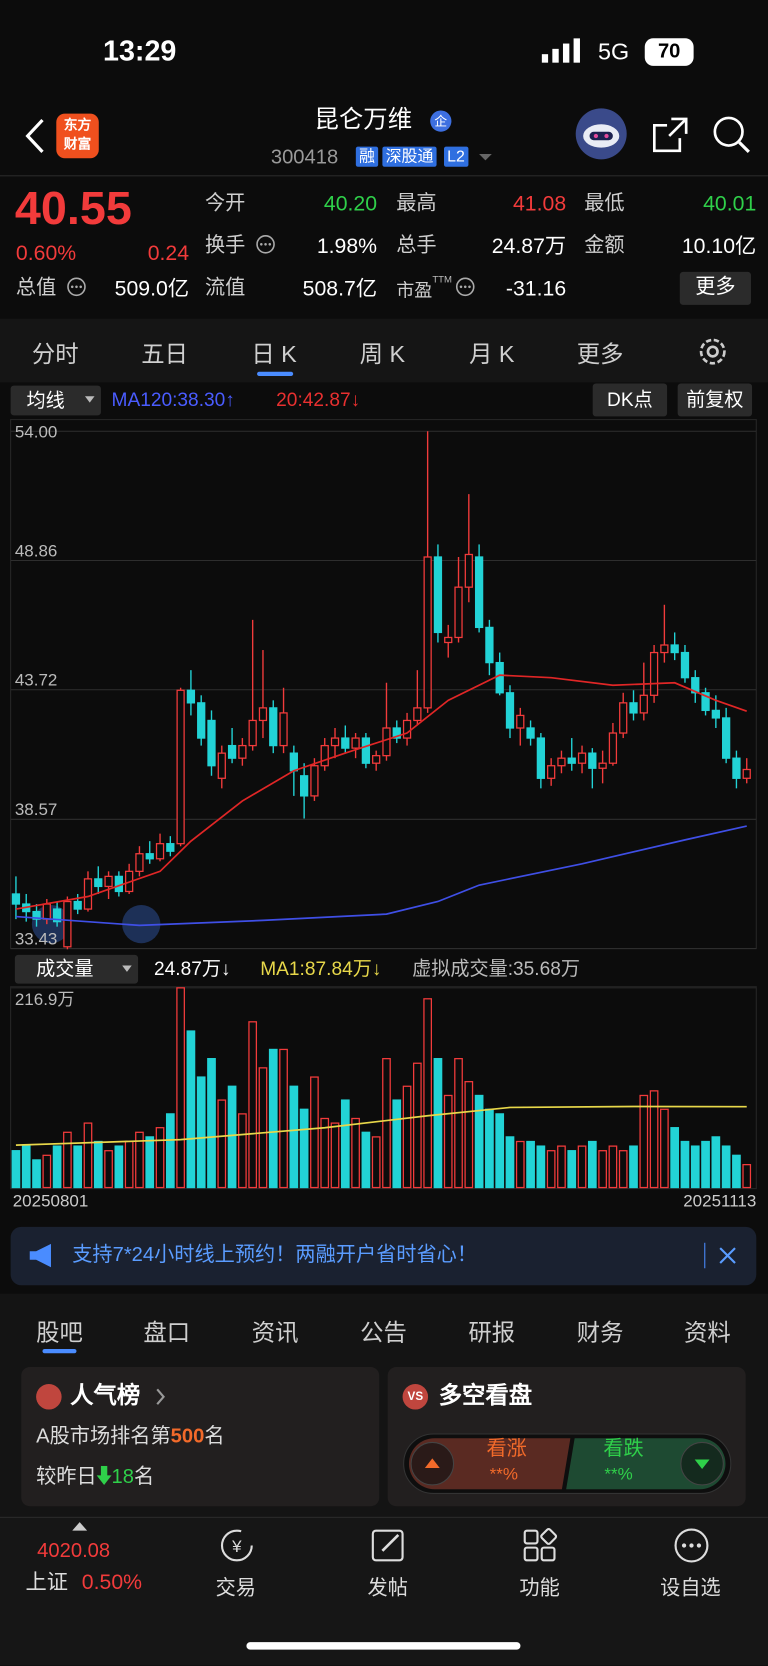 This screenshot has width=768, height=1666. I want to click on price: 40.55, so click(73, 208).